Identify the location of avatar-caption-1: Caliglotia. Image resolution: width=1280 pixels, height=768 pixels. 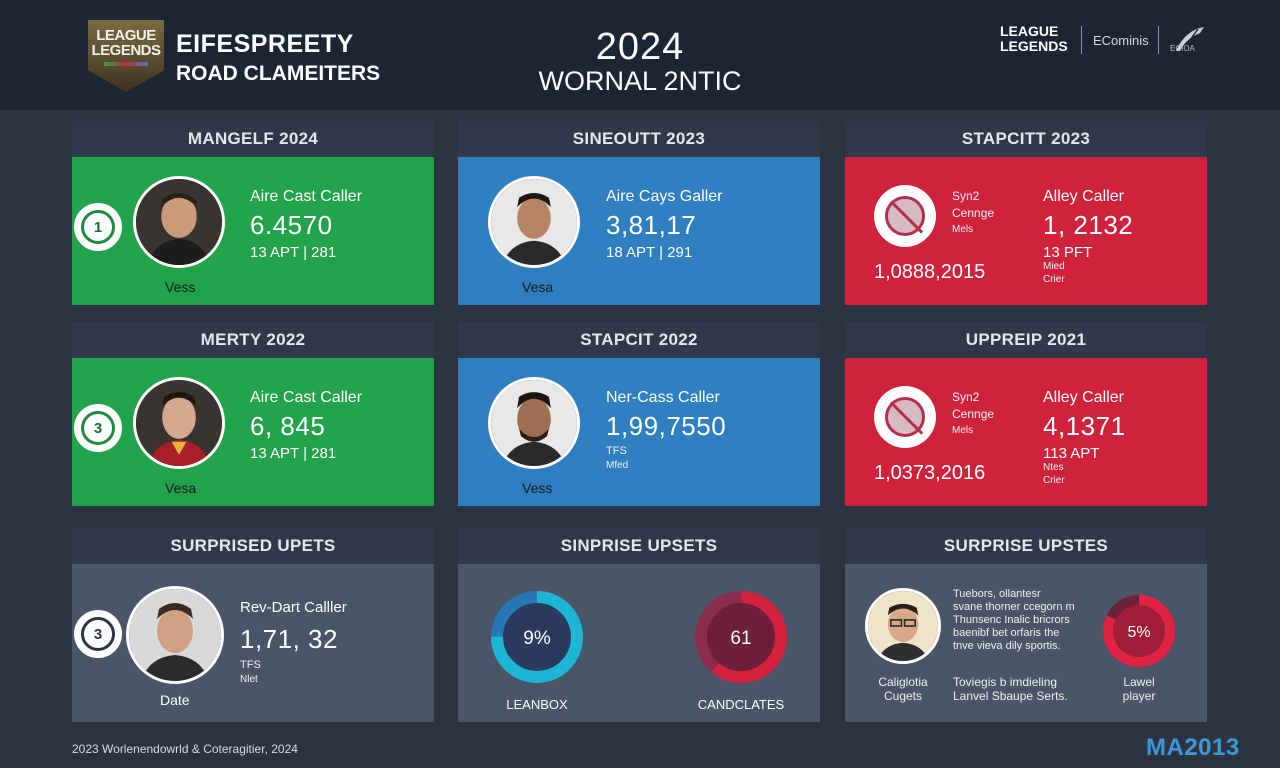
(903, 682).